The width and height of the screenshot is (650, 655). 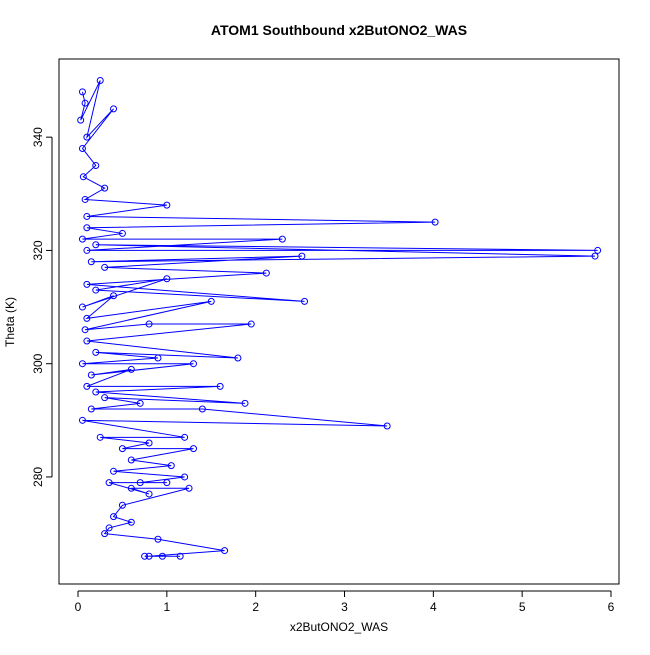 What do you see at coordinates (38, 363) in the screenshot?
I see `y-tick-label: 300` at bounding box center [38, 363].